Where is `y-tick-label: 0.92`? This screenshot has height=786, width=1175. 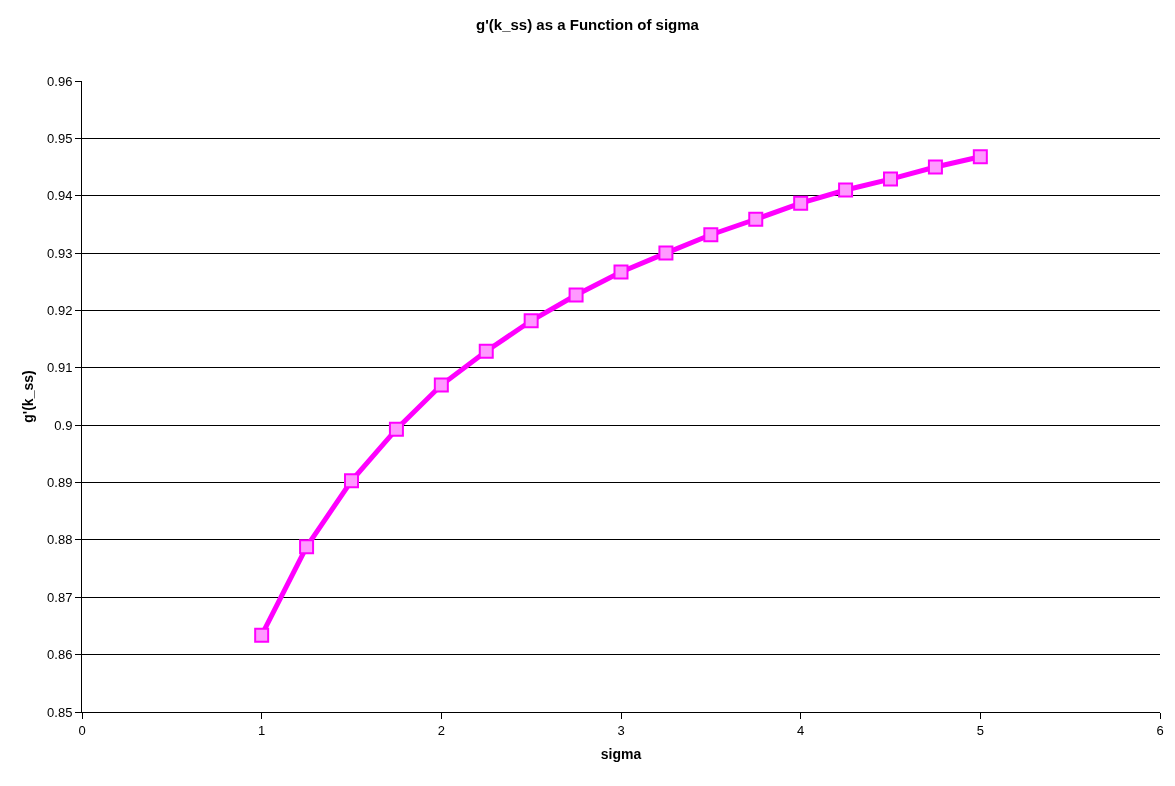 y-tick-label: 0.92 is located at coordinates (60, 310).